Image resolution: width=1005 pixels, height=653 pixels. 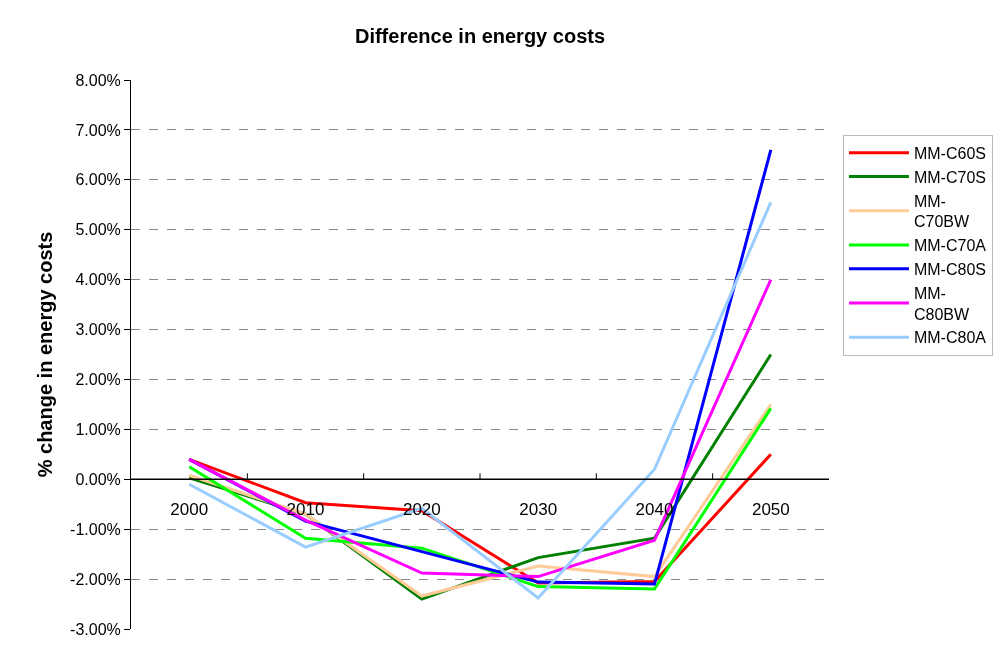 What do you see at coordinates (480, 36) in the screenshot?
I see `chart-title: Difference in energy costs` at bounding box center [480, 36].